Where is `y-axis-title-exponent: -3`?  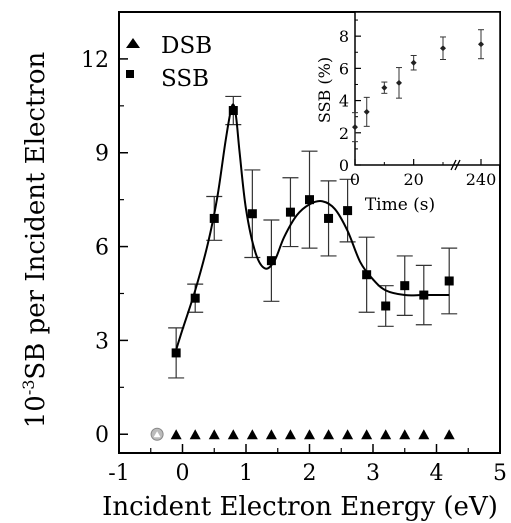 y-axis-title-exponent: -3 is located at coordinates (28, 388).